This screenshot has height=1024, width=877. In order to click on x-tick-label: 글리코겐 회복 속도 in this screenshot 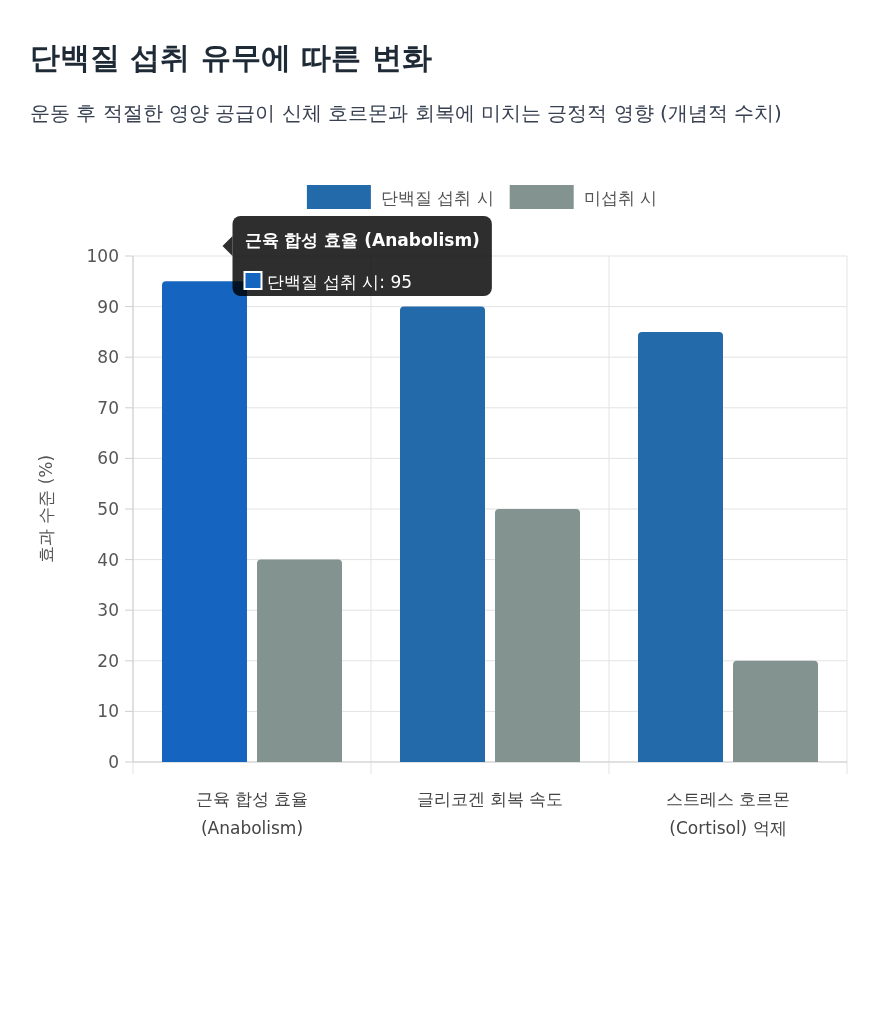, I will do `click(490, 799)`.